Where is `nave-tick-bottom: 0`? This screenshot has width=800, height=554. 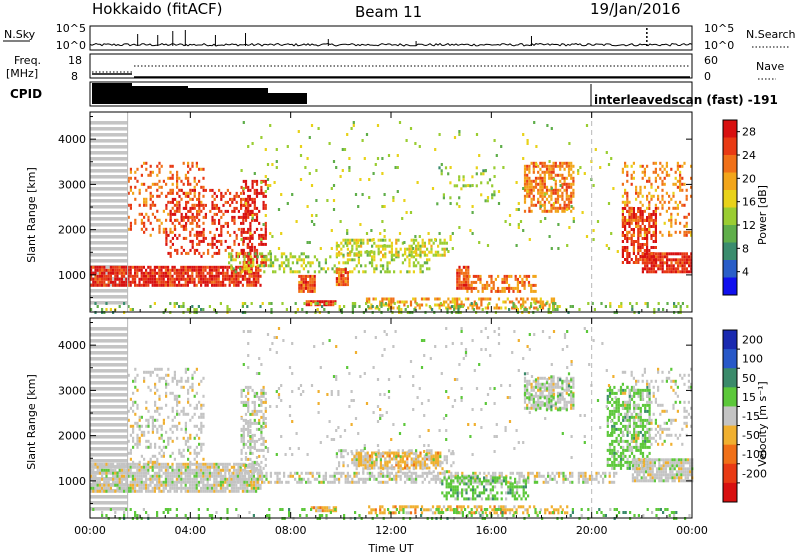 nave-tick-bottom: 0 is located at coordinates (707, 76).